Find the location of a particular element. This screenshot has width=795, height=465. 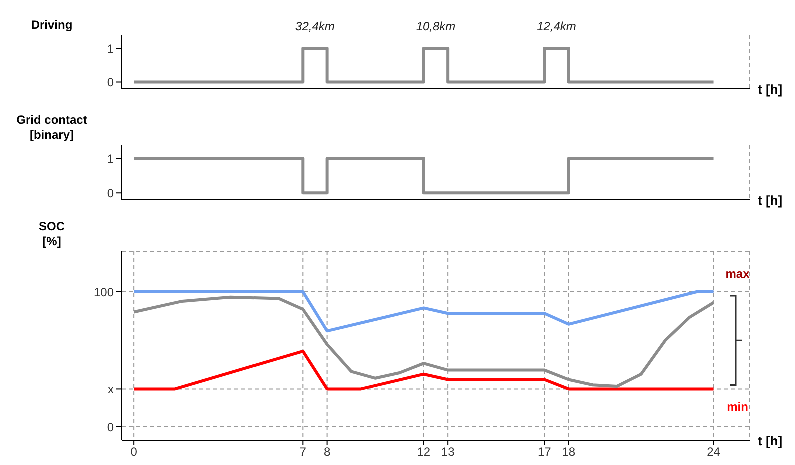

annotation: max is located at coordinates (738, 274).